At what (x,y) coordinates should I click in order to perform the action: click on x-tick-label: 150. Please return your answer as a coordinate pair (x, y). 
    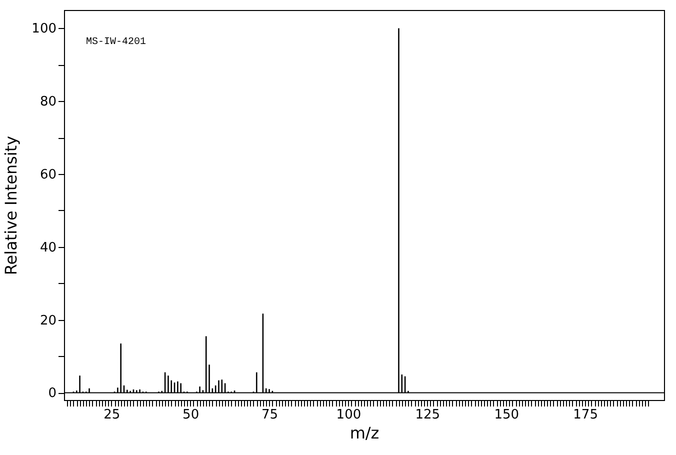
    Looking at the image, I should click on (507, 415).